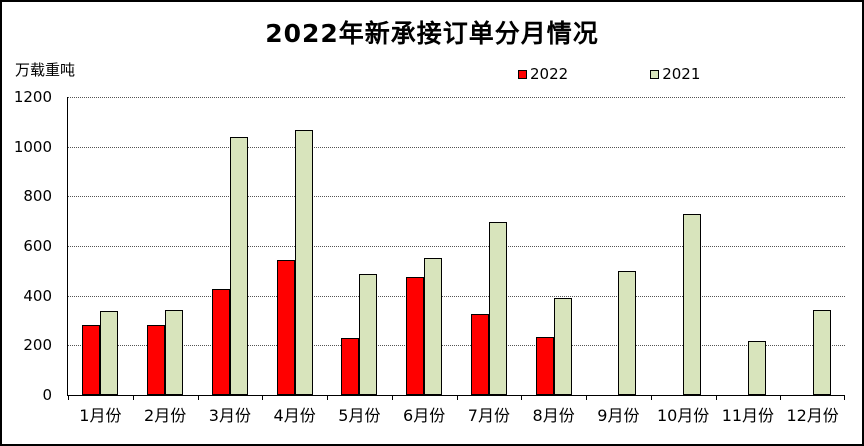 Image resolution: width=864 pixels, height=446 pixels. What do you see at coordinates (37, 295) in the screenshot?
I see `y-tick-label-400: 400` at bounding box center [37, 295].